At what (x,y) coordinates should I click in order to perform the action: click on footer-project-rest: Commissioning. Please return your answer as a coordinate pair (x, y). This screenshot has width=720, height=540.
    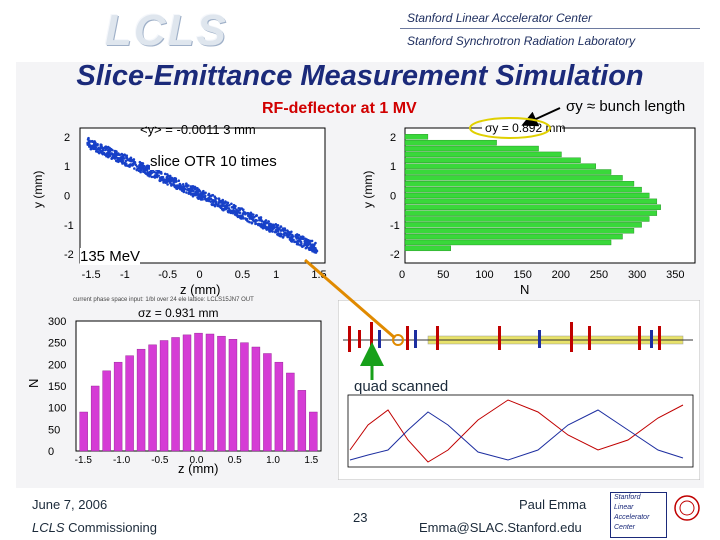
    Looking at the image, I should click on (113, 527).